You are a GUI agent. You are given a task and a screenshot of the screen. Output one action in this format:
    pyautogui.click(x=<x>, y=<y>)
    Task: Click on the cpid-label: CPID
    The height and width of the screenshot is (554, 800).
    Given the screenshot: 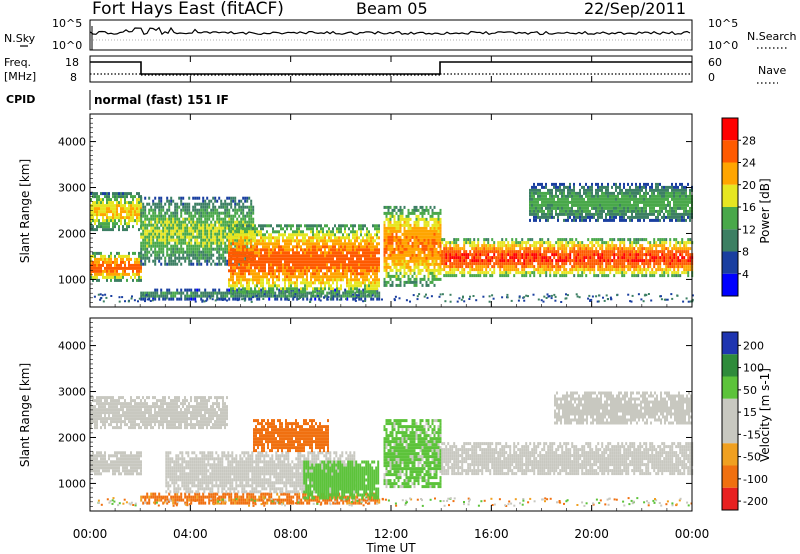 What is the action you would take?
    pyautogui.click(x=20, y=99)
    